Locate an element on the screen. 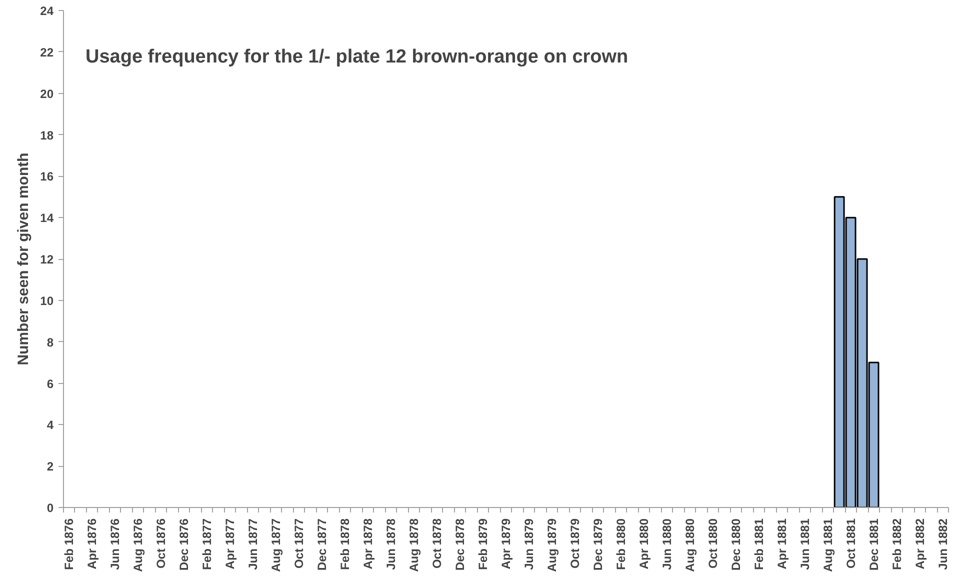 The width and height of the screenshot is (960, 586). y-tick-label: 10 is located at coordinates (47, 301).